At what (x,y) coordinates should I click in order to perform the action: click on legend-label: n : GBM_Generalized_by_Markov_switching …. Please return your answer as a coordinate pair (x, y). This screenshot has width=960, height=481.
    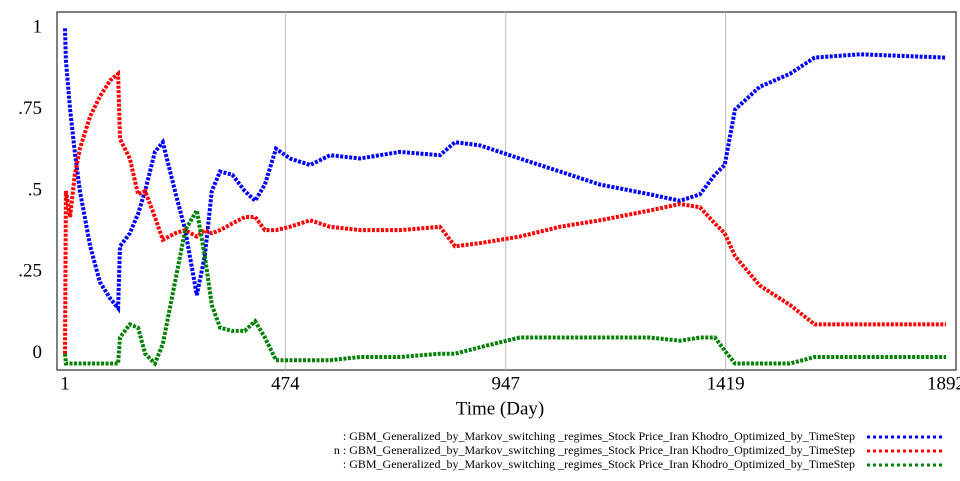
    Looking at the image, I should click on (594, 450).